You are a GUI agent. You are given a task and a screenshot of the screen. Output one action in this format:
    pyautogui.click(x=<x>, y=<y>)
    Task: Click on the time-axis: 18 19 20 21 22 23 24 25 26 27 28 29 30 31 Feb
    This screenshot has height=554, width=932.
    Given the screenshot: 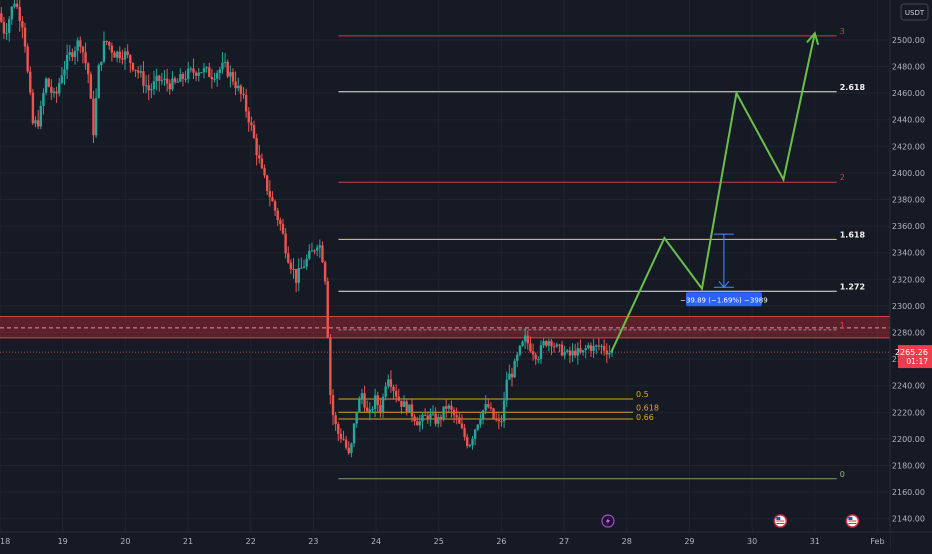 What is the action you would take?
    pyautogui.click(x=466, y=540)
    